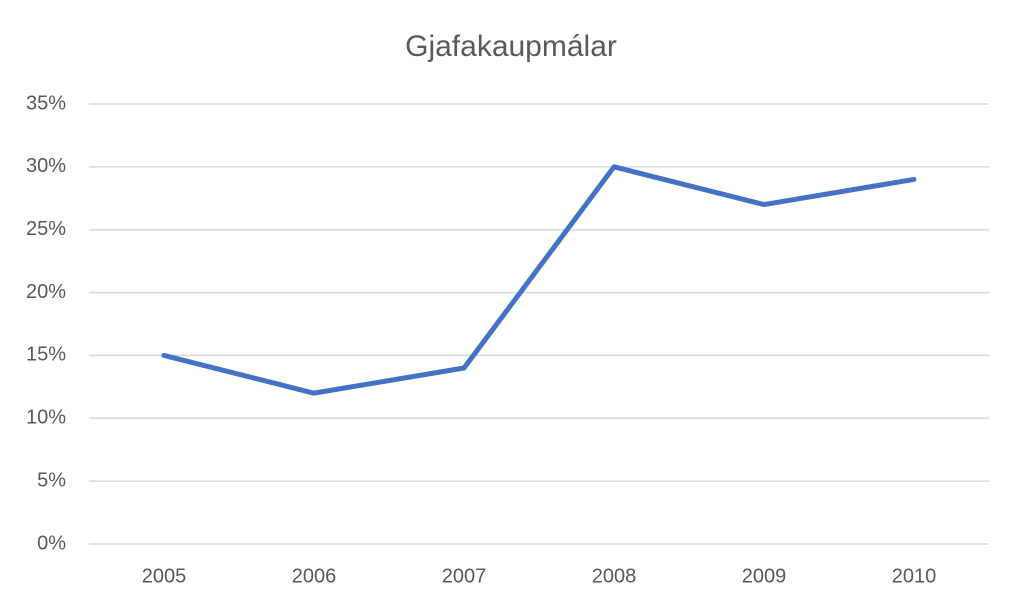 Image resolution: width=1023 pixels, height=615 pixels. Describe the element at coordinates (46, 103) in the screenshot. I see `y-tick-label: 35%` at that location.